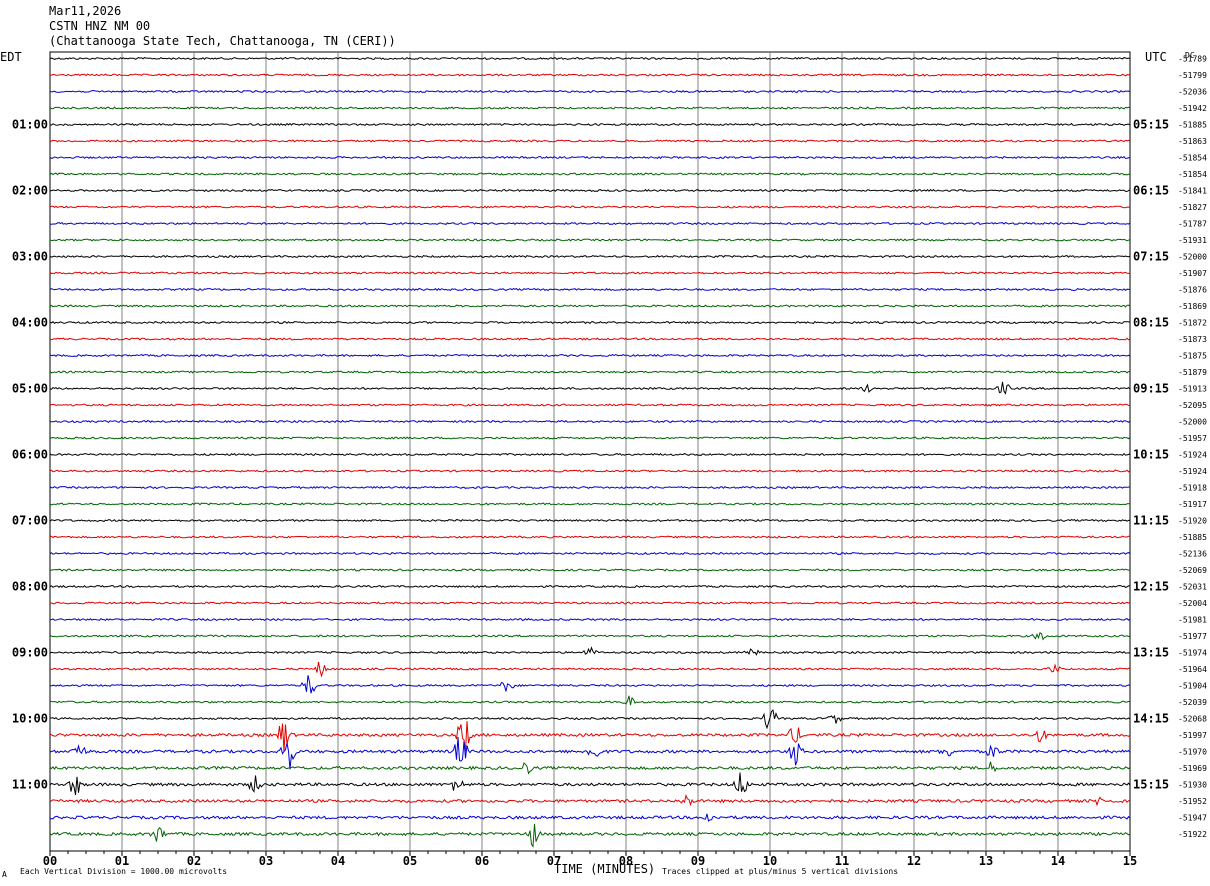  I want to click on x-tick-label: 13, so click(986, 861).